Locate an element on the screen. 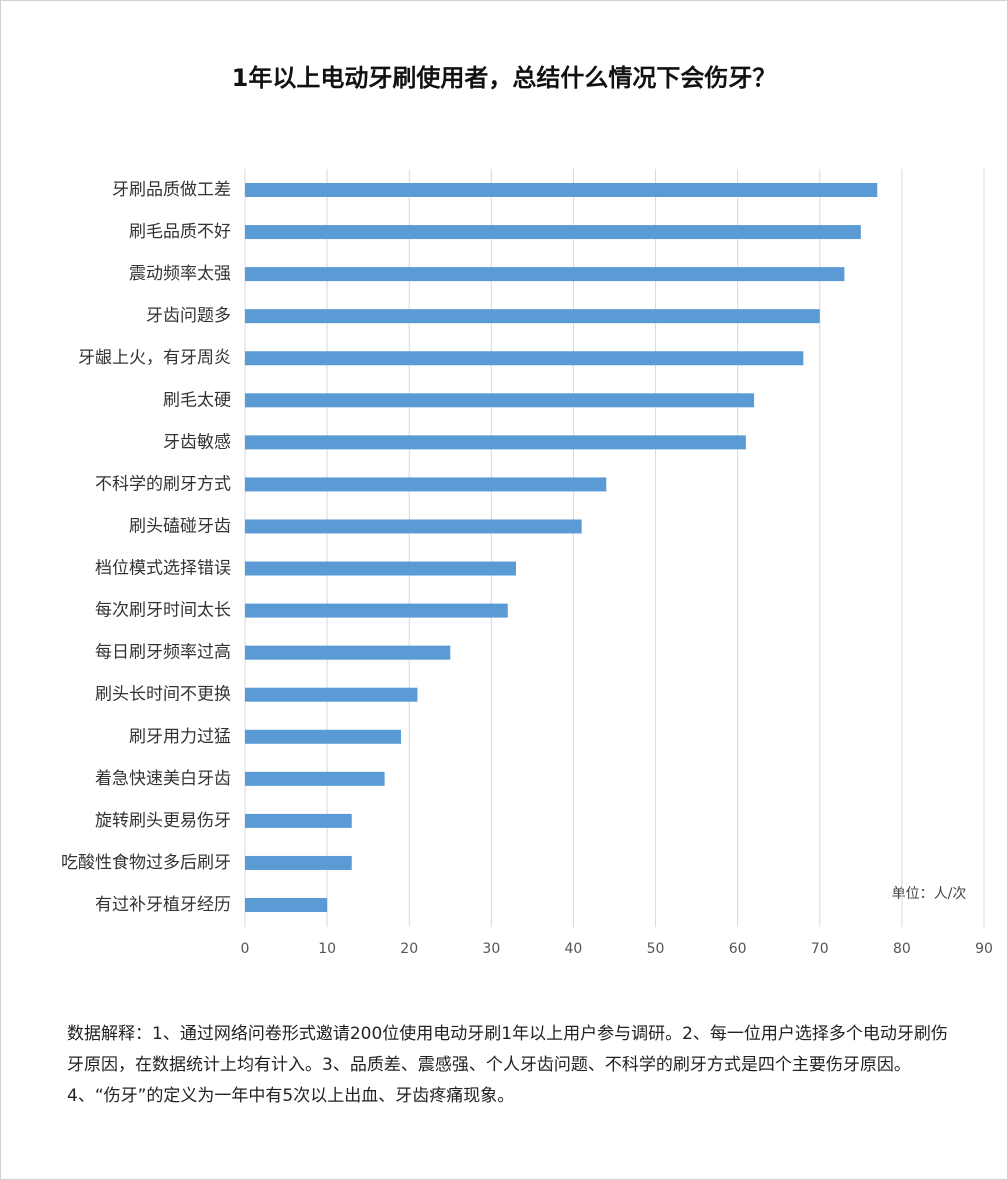 This screenshot has width=1008, height=1180. y-tick-label: 着急快速美白牙齿 is located at coordinates (163, 779).